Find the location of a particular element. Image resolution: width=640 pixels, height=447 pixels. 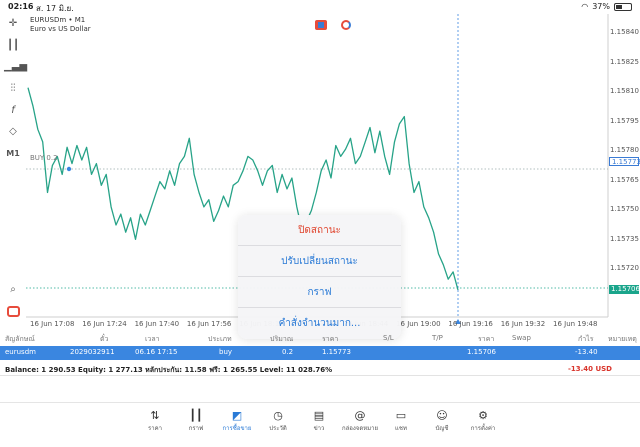

header-time: เวลา is located at coordinates (152, 339).